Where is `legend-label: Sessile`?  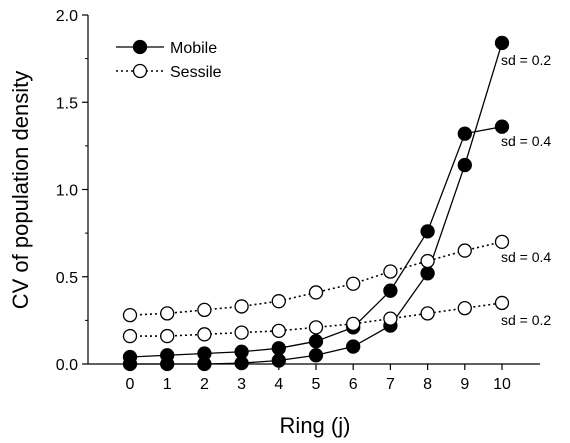 legend-label: Sessile is located at coordinates (196, 72).